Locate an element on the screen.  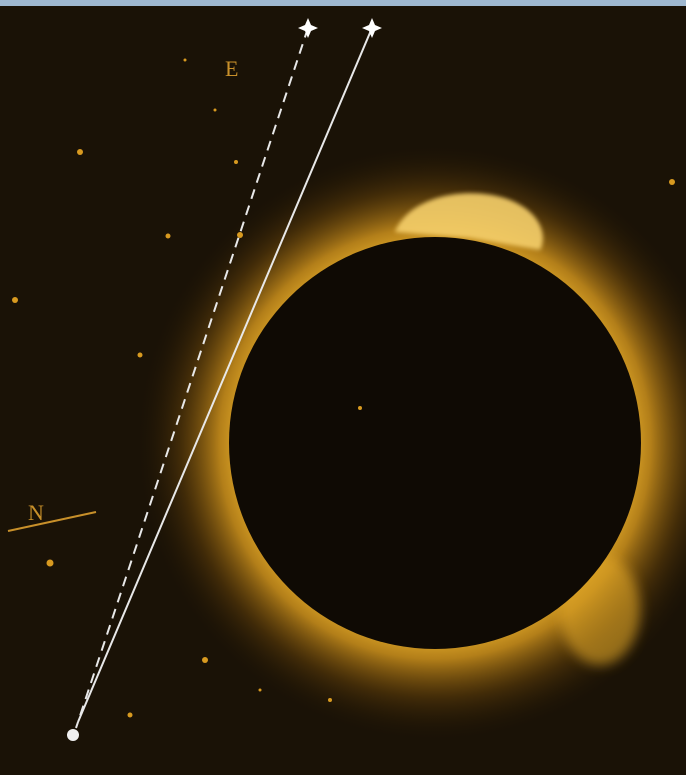
end-dot is located at coordinates (73, 735).